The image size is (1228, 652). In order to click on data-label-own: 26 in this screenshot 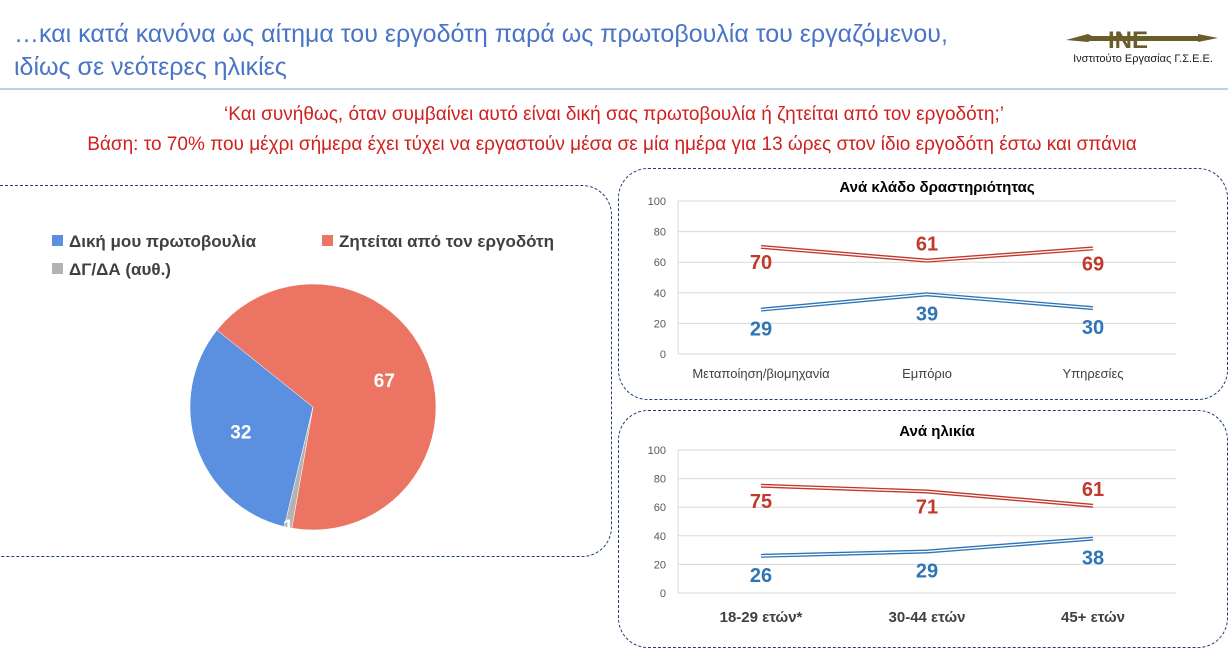, I will do `click(761, 576)`.